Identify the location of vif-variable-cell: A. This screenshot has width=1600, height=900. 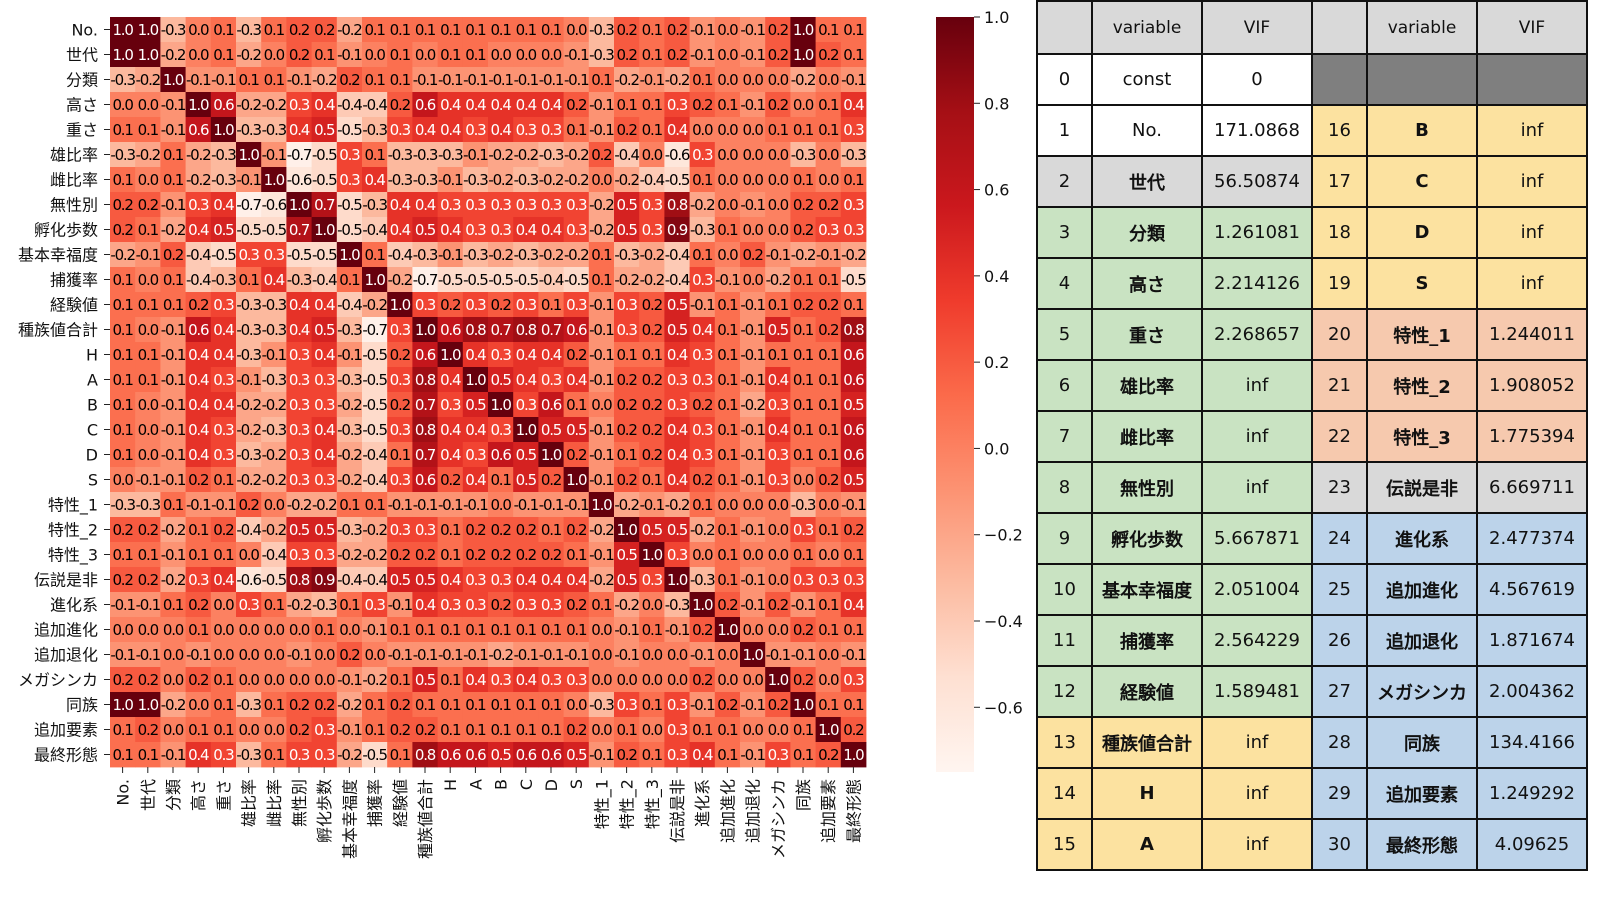
(1147, 844).